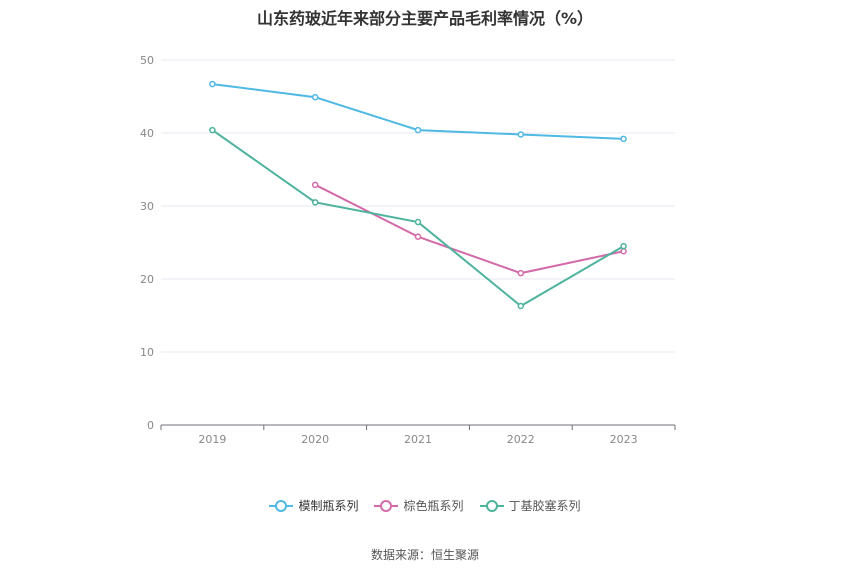 Image resolution: width=850 pixels, height=575 pixels. I want to click on y-tick-label: 20, so click(147, 279).